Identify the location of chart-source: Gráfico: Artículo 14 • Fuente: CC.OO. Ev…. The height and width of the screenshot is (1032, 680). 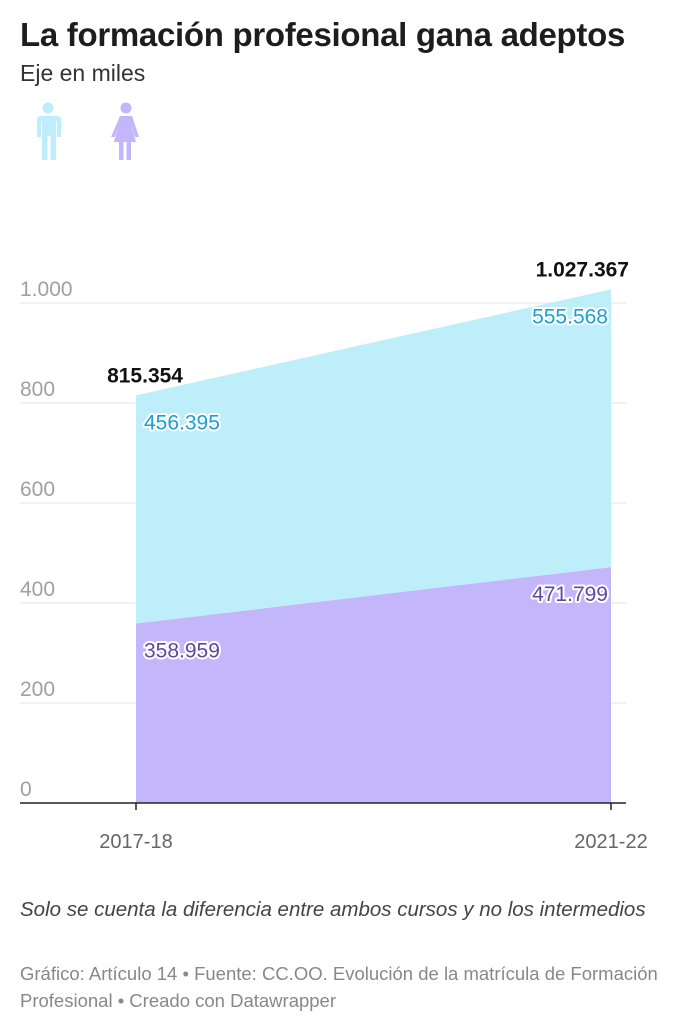
(339, 987).